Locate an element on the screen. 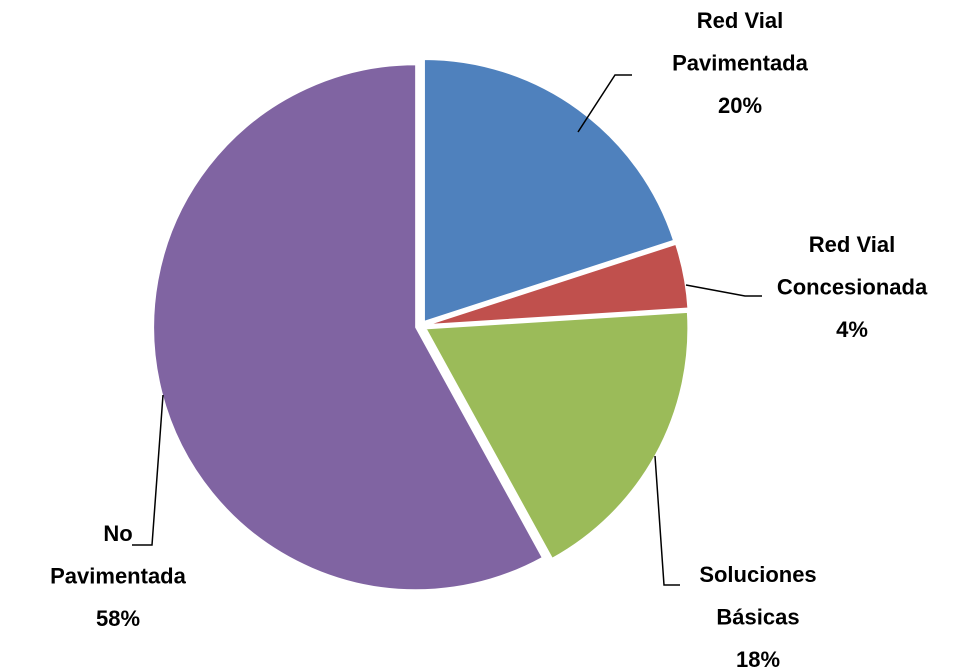 This screenshot has height=669, width=961. category-line: Concesionada is located at coordinates (852, 286).